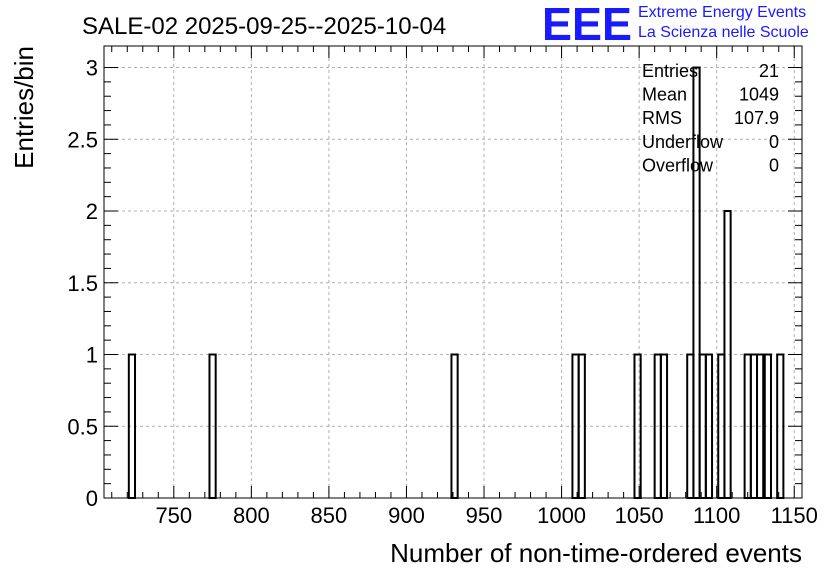 Image resolution: width=836 pixels, height=572 pixels. Describe the element at coordinates (173, 515) in the screenshot. I see `x-tick-label: 750` at that location.